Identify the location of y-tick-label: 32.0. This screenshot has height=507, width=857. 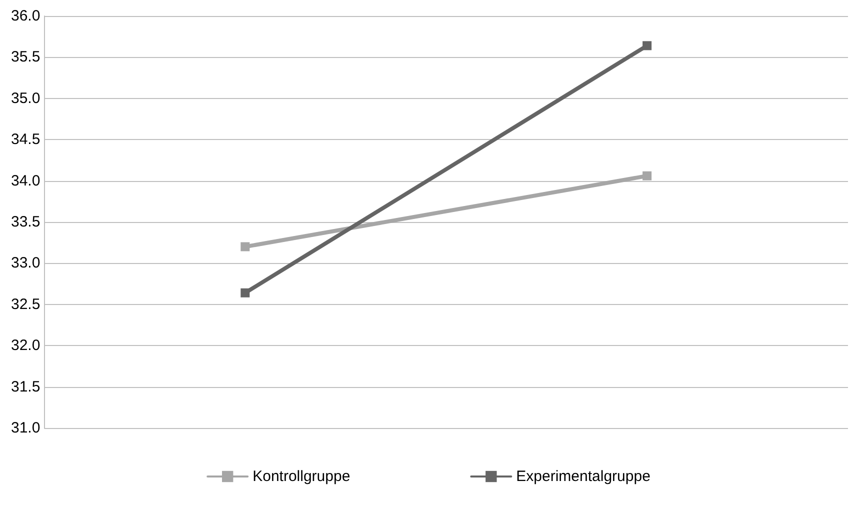
(25, 345).